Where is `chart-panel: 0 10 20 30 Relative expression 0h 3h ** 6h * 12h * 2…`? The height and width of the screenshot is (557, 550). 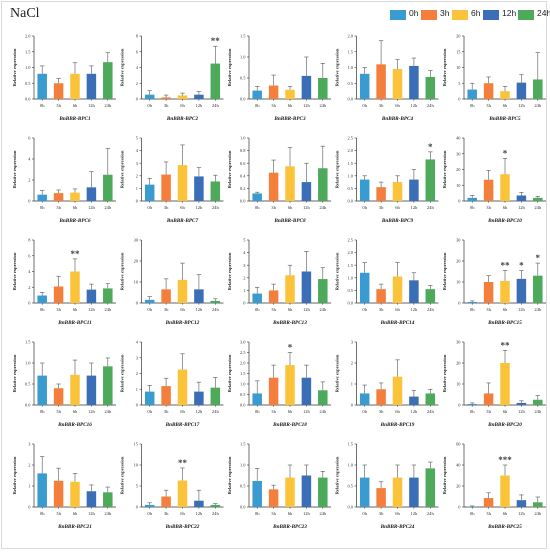
chart-panel: 0 10 20 30 Relative expression 0h 3h ** 6h * 12h * 2… is located at coordinates (494, 282).